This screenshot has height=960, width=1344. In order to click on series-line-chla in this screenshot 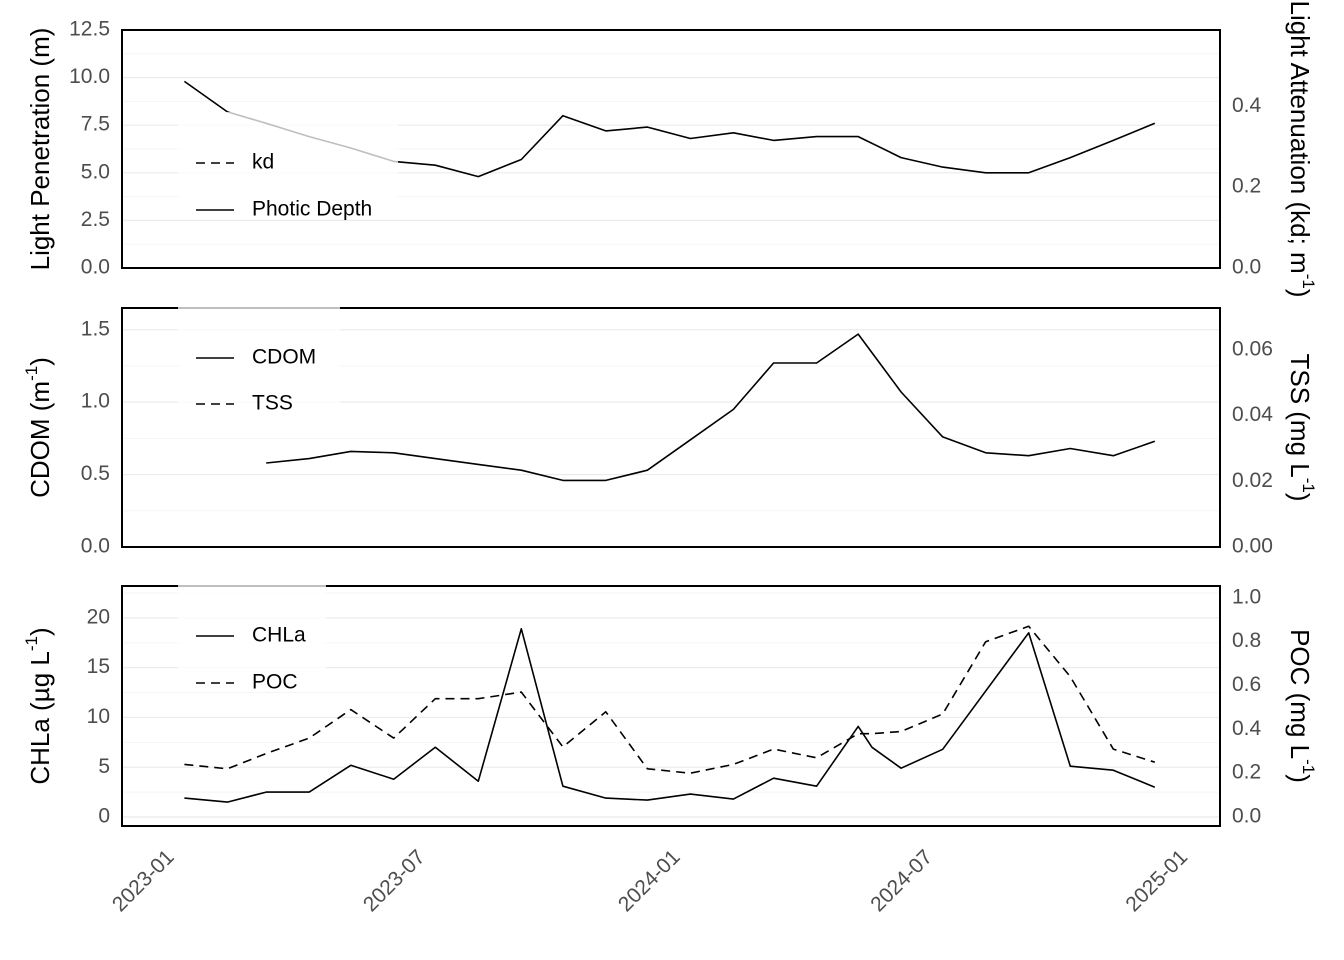, I will do `click(670, 715)`.